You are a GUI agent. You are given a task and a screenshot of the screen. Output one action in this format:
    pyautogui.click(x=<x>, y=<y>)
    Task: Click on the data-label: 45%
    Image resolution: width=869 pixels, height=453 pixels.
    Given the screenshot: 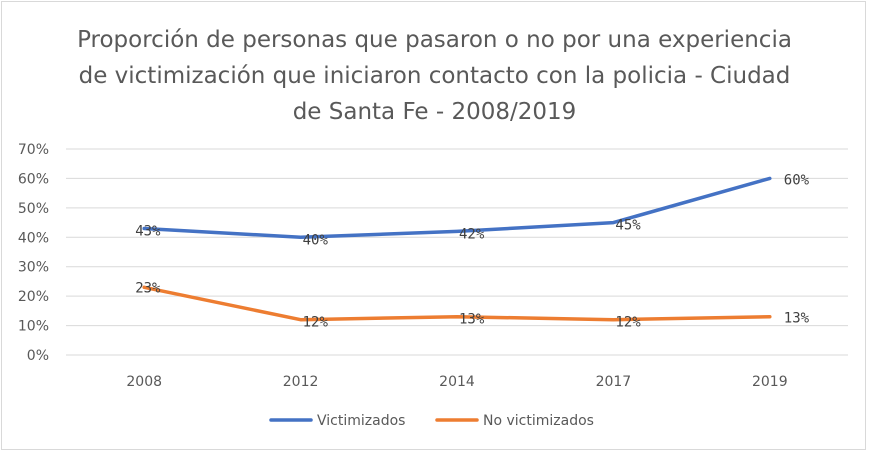 What is the action you would take?
    pyautogui.click(x=628, y=226)
    